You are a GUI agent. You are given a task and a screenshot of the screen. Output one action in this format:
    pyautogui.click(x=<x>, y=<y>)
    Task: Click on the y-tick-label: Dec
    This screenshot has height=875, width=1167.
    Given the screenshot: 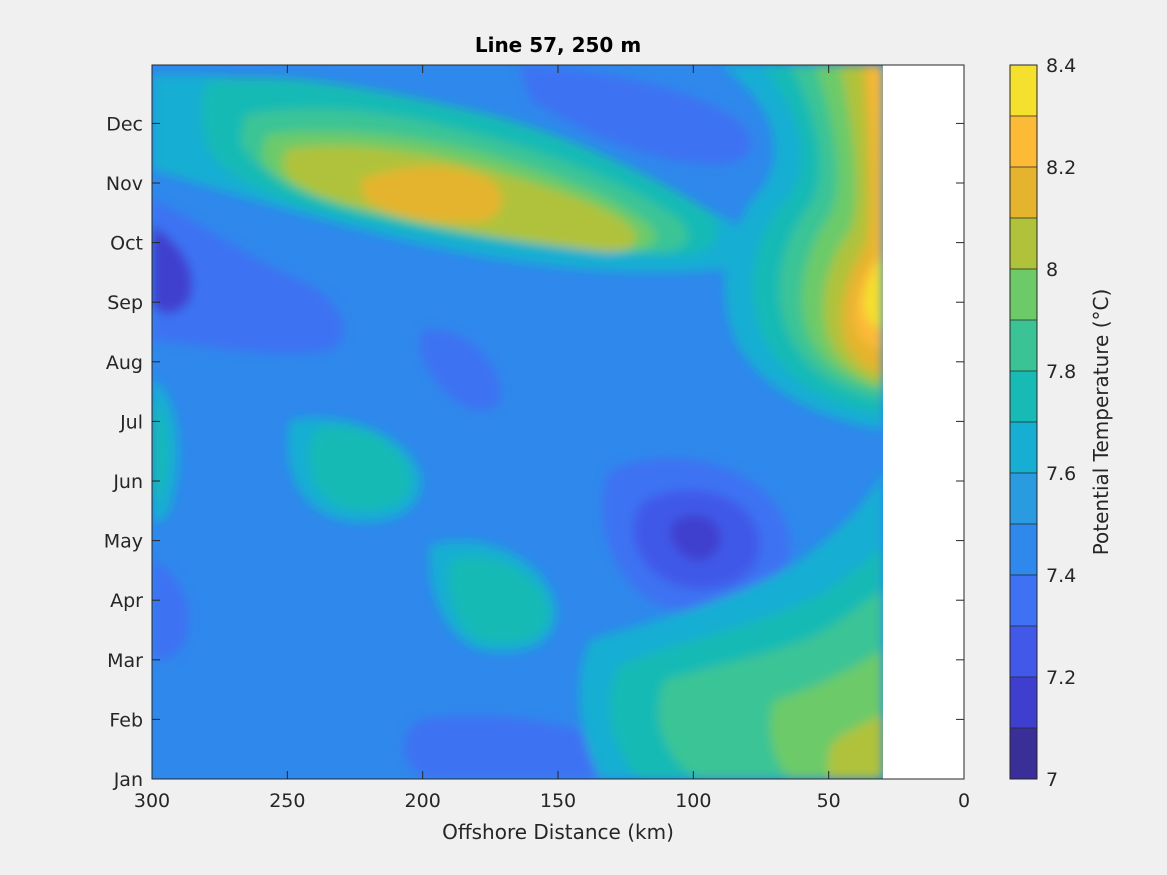 What is the action you would take?
    pyautogui.click(x=124, y=124)
    